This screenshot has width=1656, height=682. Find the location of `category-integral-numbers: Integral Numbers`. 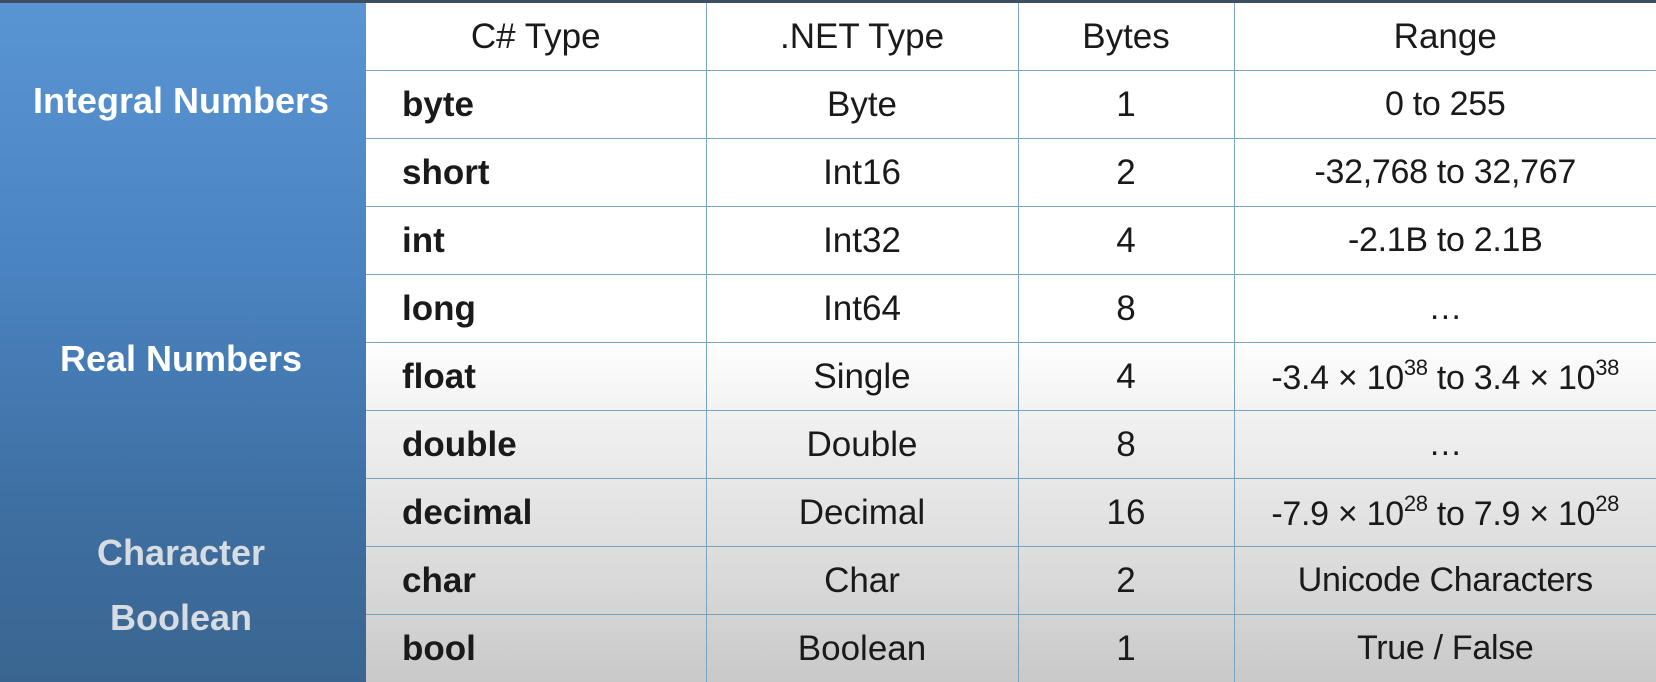

category-integral-numbers: Integral Numbers is located at coordinates (181, 100).